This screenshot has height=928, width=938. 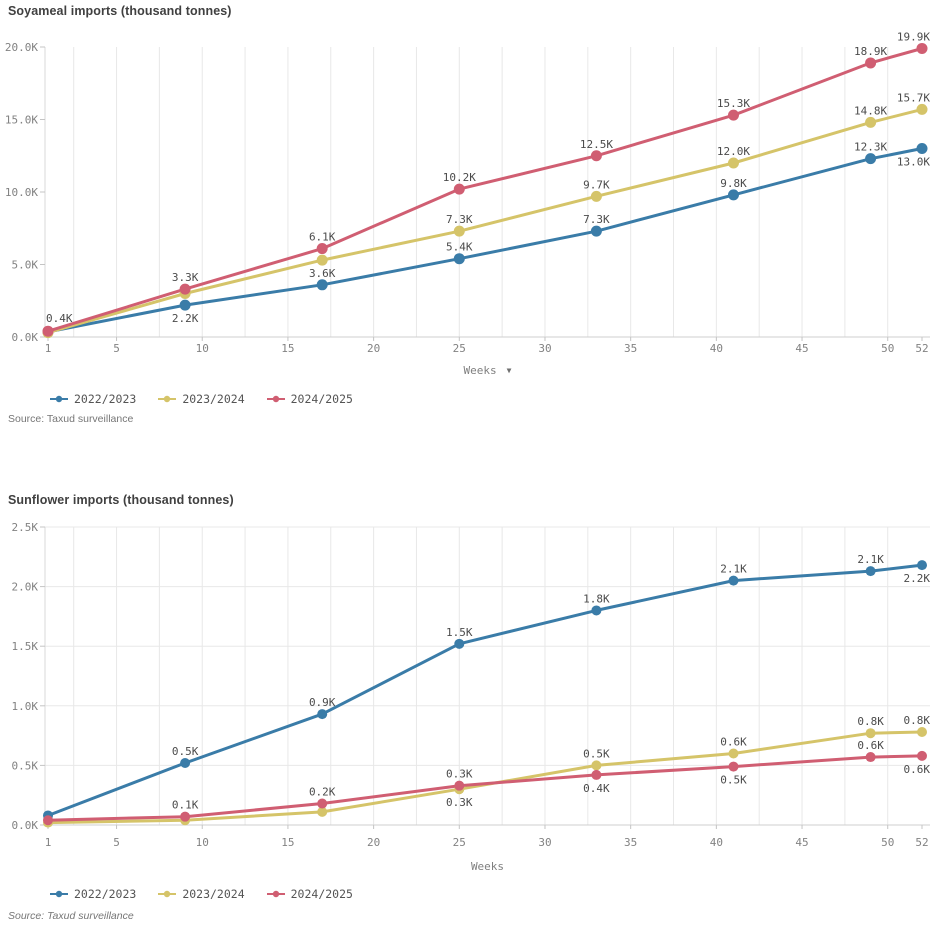 I want to click on data-label: 19.9K, so click(x=913, y=37).